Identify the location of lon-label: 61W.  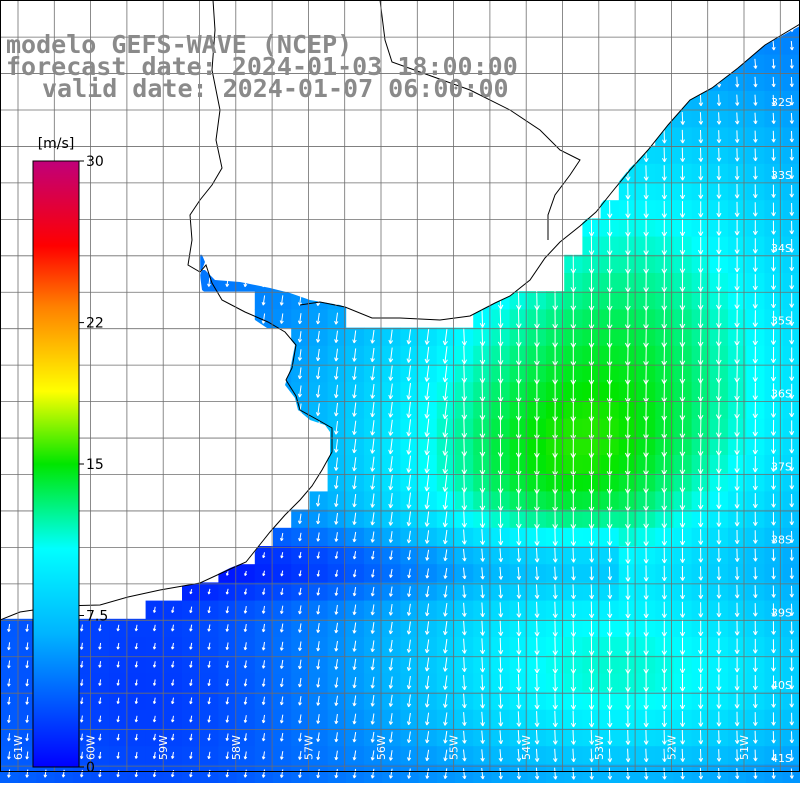
(18, 747).